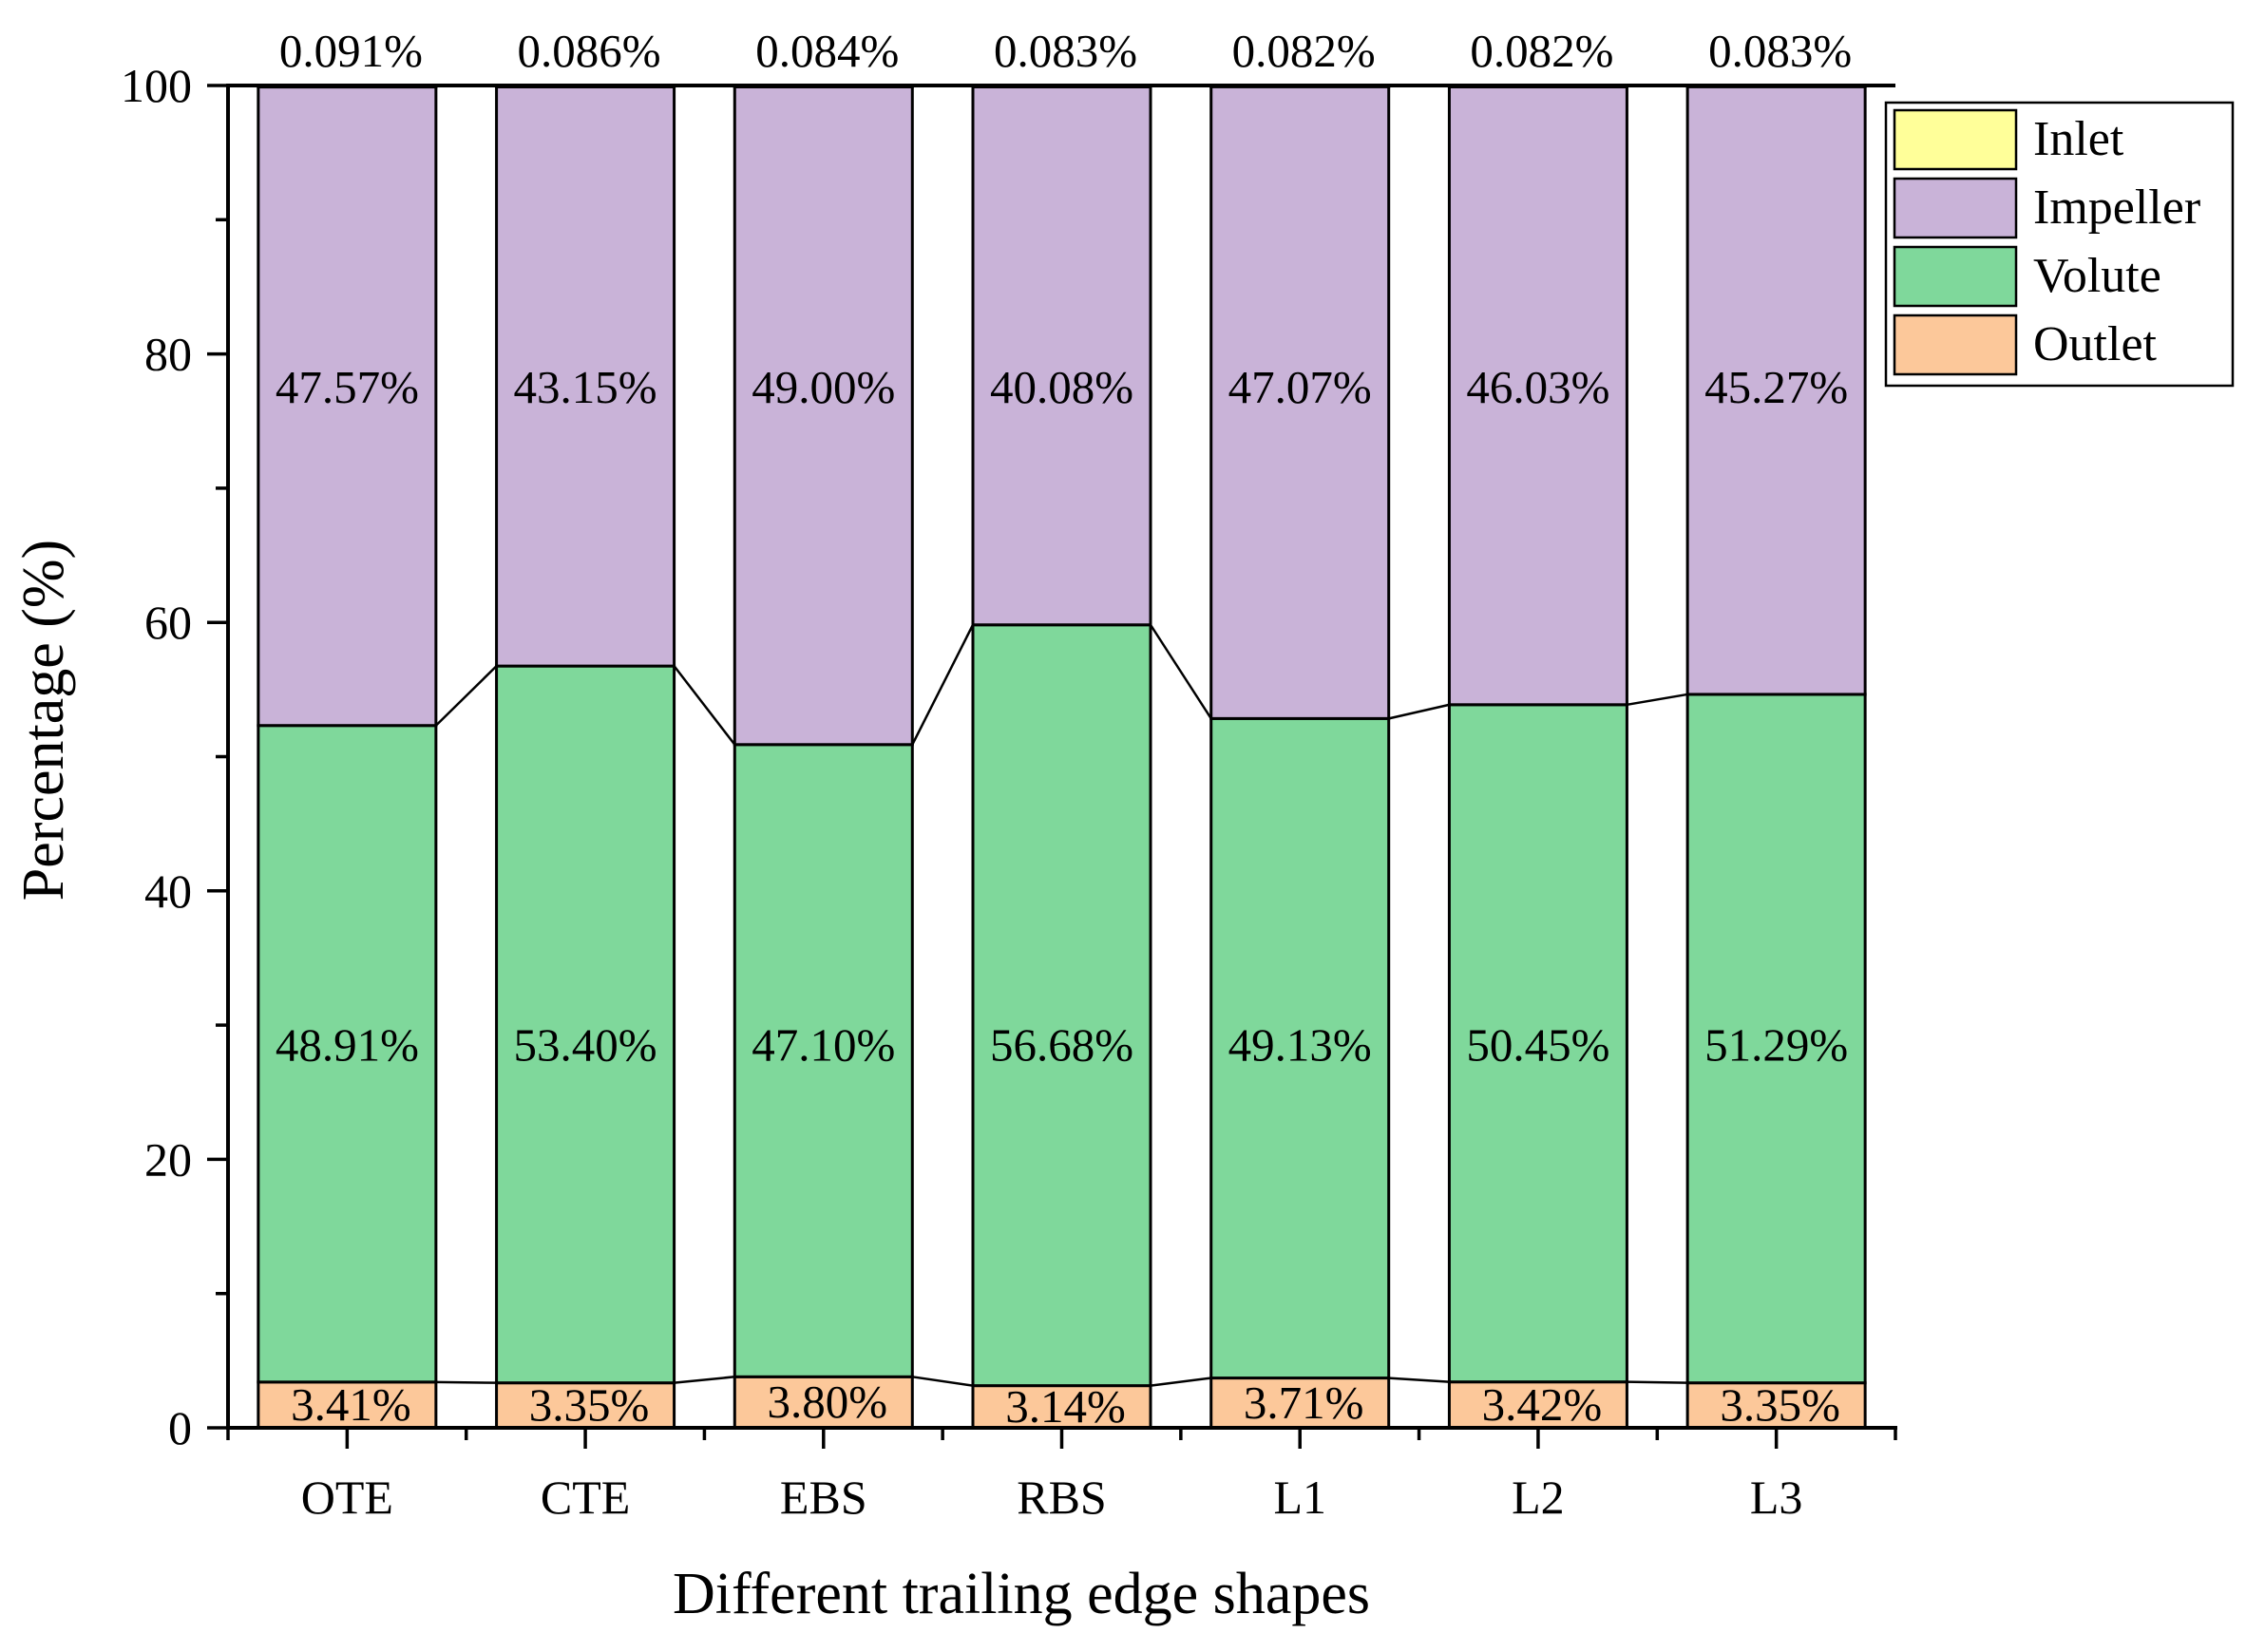  What do you see at coordinates (827, 1402) in the screenshot?
I see `data-label-outlet-ebs: 3.80%` at bounding box center [827, 1402].